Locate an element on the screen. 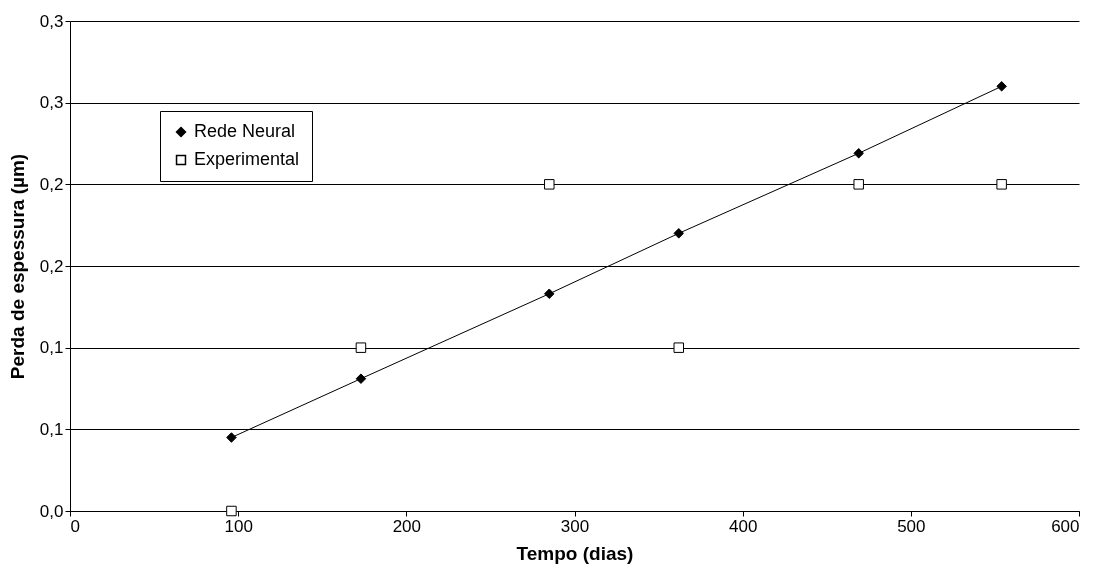 The image size is (1102, 571). x-tick-label: 600 is located at coordinates (1065, 526).